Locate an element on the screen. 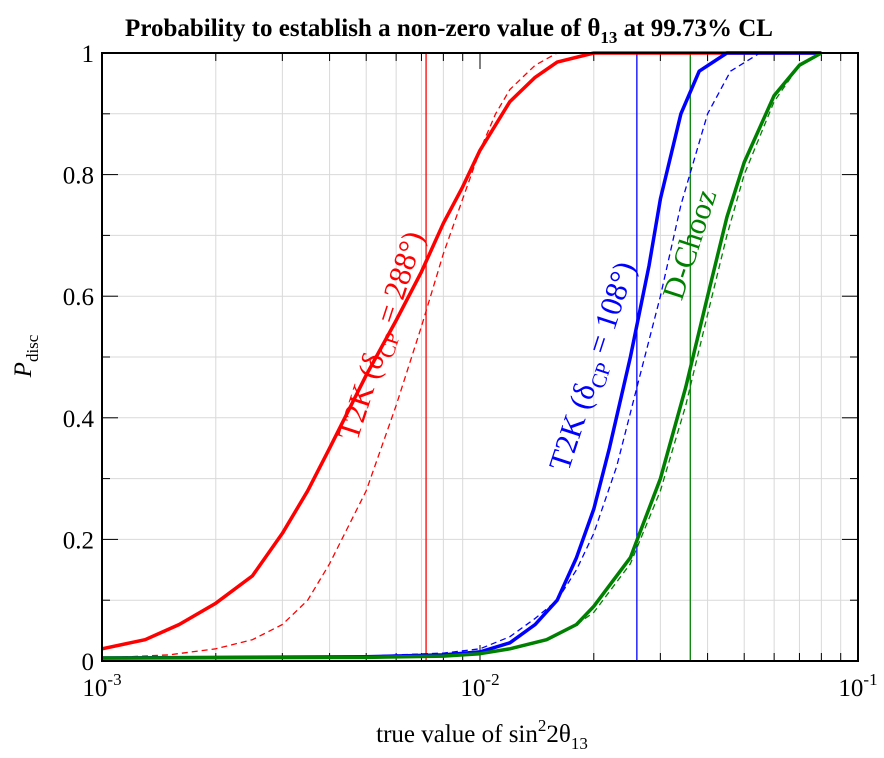  y-tick-label: 0.6 is located at coordinates (78, 297).